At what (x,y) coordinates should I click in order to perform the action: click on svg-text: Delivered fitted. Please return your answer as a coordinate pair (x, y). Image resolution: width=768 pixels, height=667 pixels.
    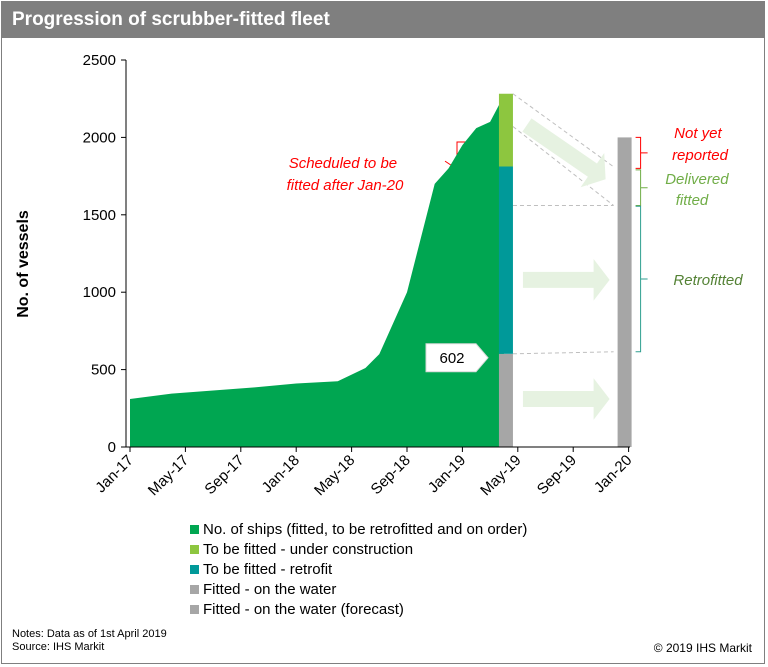
    Looking at the image, I should click on (699, 190).